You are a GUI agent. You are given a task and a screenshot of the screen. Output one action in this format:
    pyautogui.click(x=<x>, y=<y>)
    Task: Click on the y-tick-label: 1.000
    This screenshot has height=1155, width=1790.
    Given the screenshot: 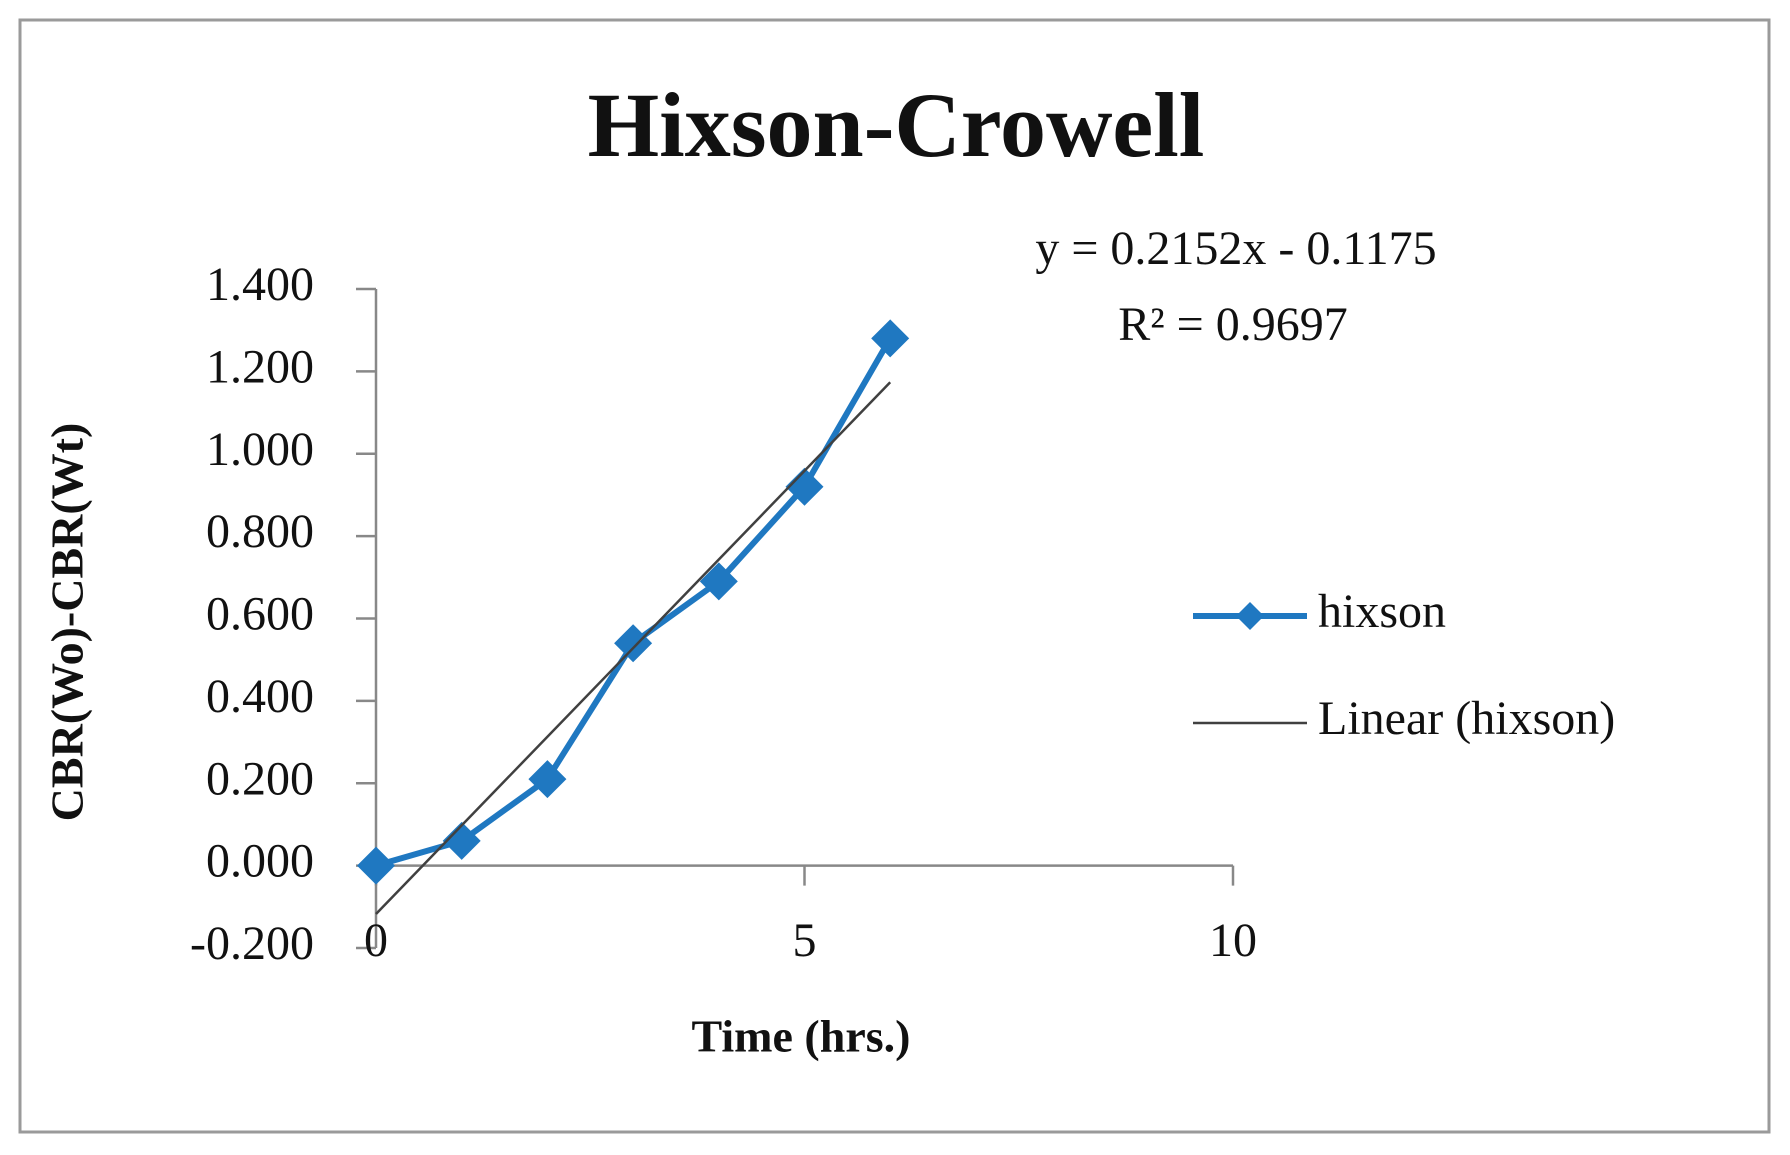 What is the action you would take?
    pyautogui.click(x=260, y=449)
    